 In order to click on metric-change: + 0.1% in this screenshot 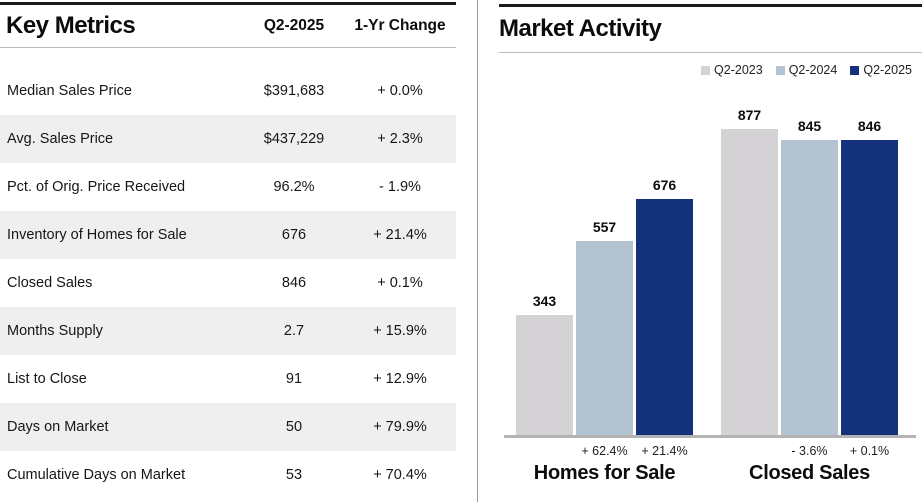, I will do `click(400, 283)`.